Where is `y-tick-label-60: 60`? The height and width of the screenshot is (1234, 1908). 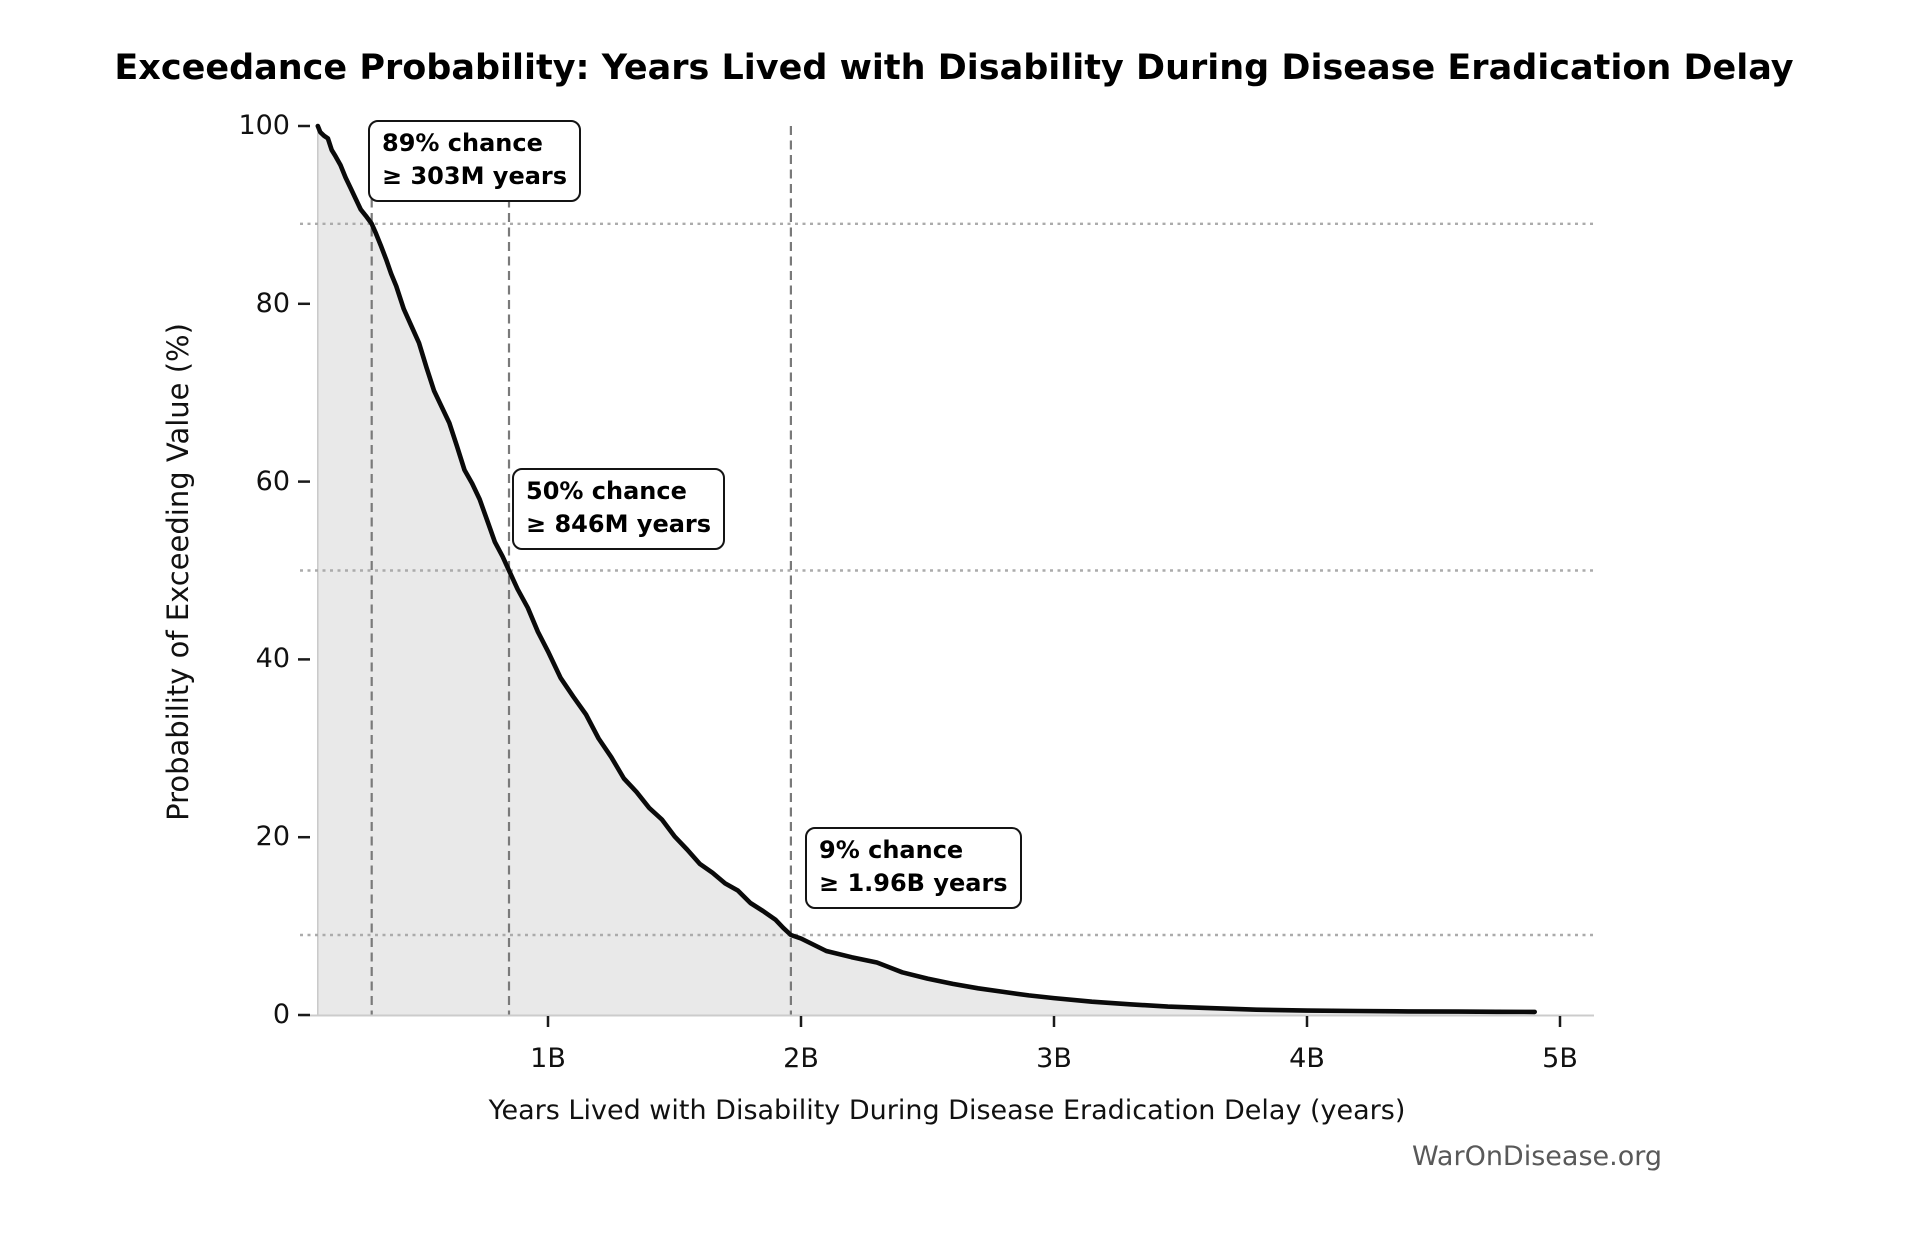
y-tick-label-60: 60 is located at coordinates (272, 481).